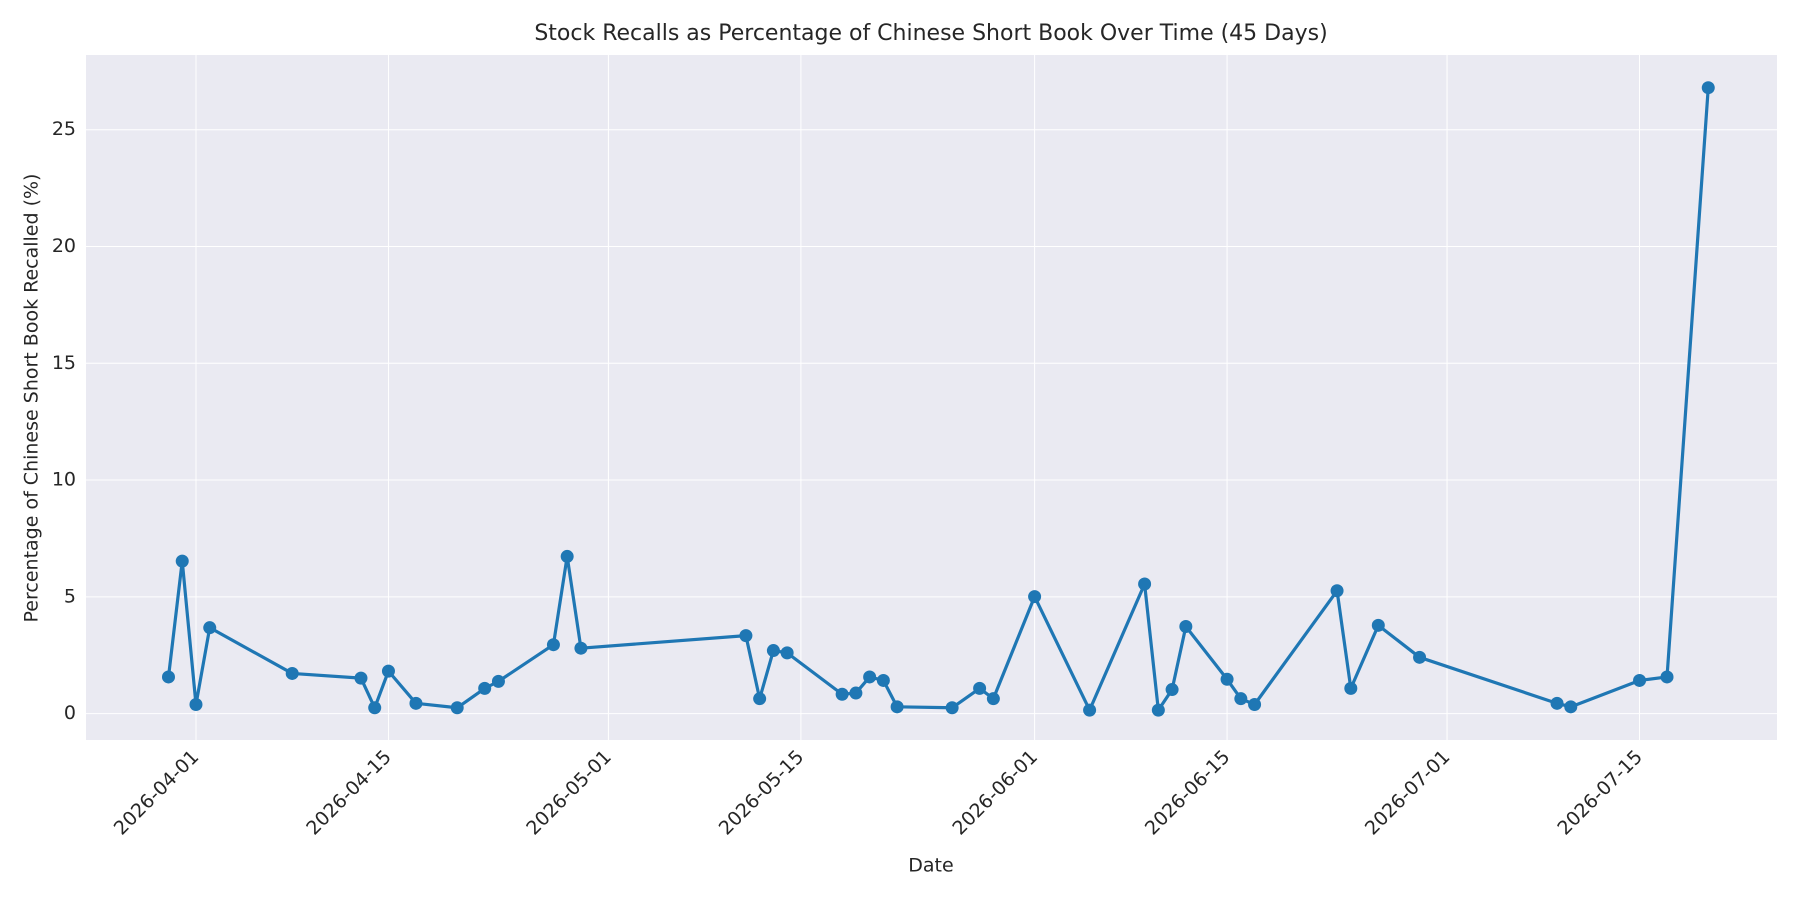 The height and width of the screenshot is (900, 1800). I want to click on x-tick-label: 2026-04-15, so click(349, 793).